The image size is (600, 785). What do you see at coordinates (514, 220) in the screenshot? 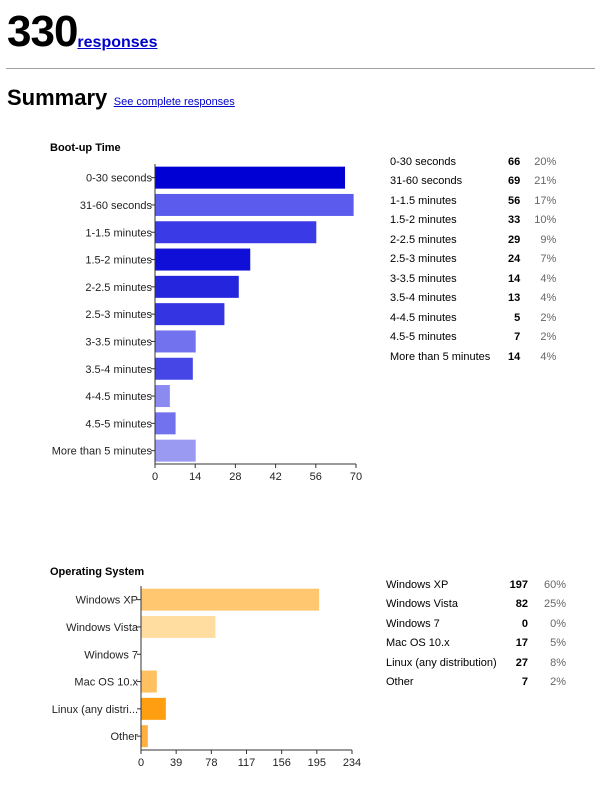
I see `summary-count: 33` at bounding box center [514, 220].